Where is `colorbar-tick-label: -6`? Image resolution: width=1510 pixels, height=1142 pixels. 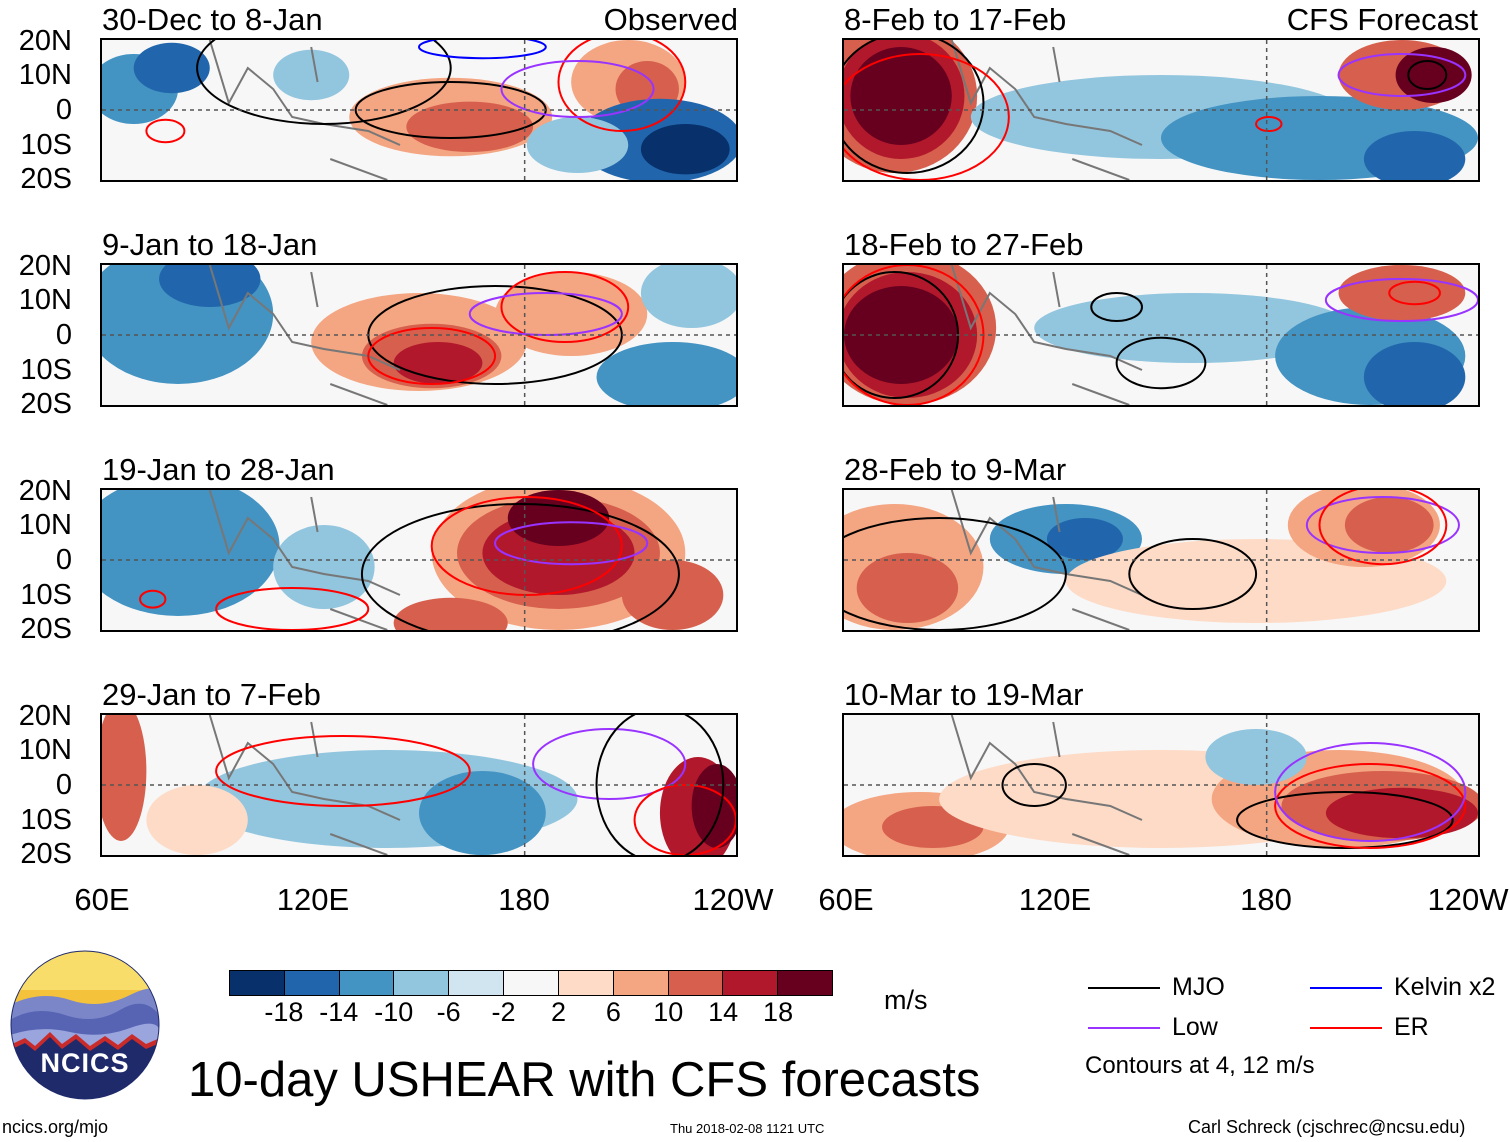 colorbar-tick-label: -6 is located at coordinates (448, 1012).